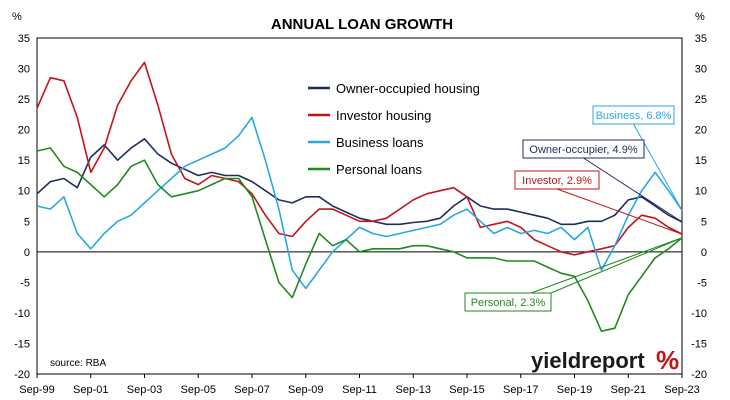 This screenshot has width=730, height=400. I want to click on y-tick-label-right: -15, so click(699, 344).